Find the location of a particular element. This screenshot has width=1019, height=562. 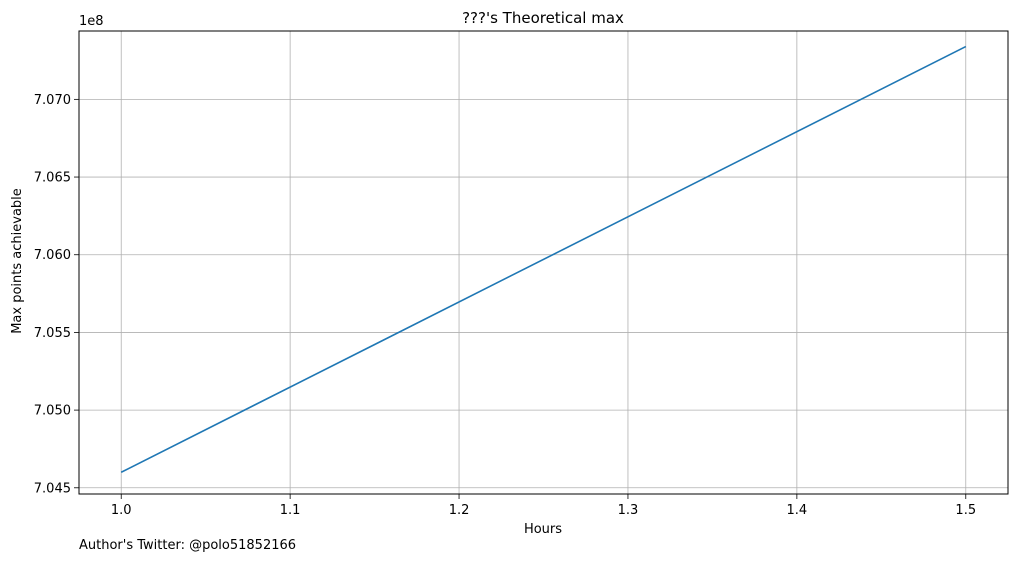

y-tick-label: 7.065 is located at coordinates (52, 178).